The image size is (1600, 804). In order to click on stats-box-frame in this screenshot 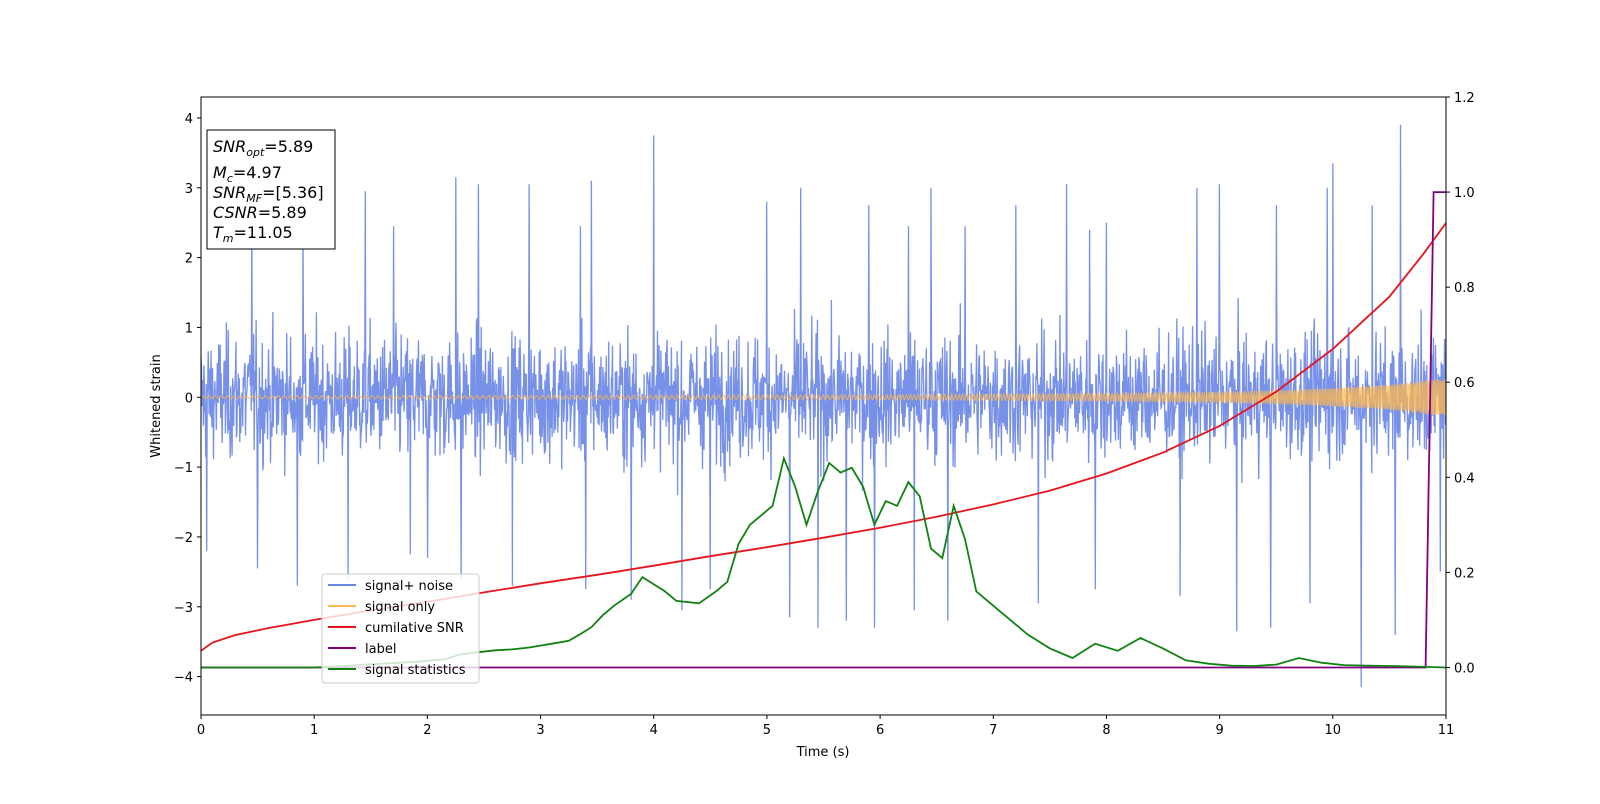, I will do `click(271, 189)`.